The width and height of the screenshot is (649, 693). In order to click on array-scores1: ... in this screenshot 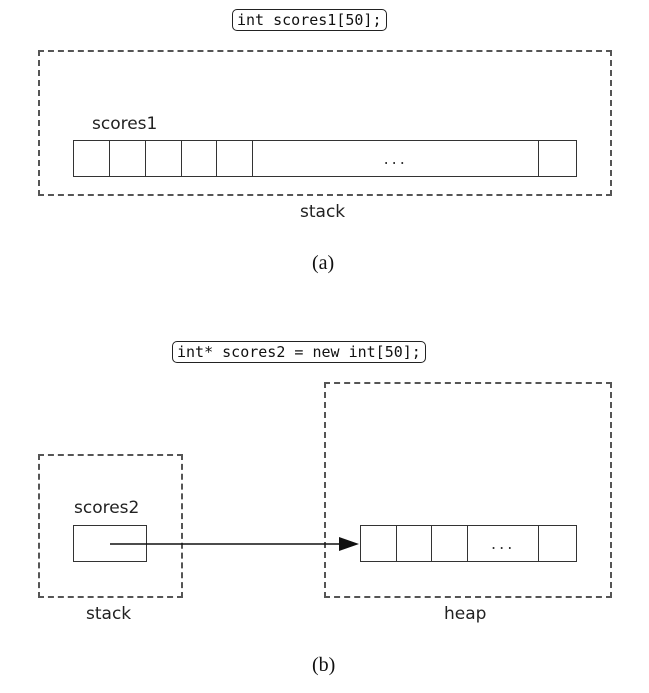, I will do `click(325, 158)`.